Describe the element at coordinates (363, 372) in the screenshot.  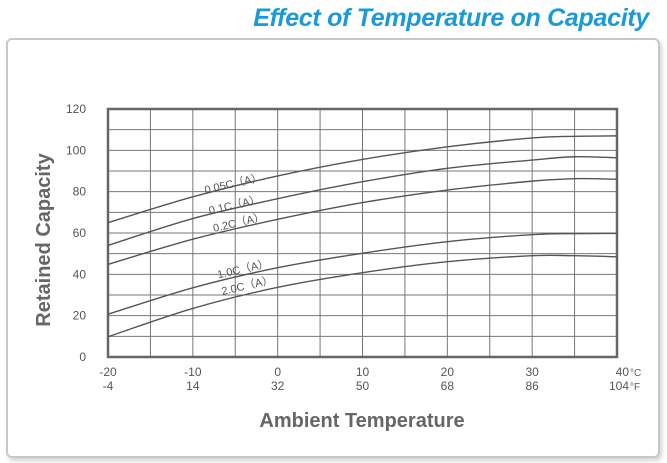
I see `x-tick-label-celsius: 10` at that location.